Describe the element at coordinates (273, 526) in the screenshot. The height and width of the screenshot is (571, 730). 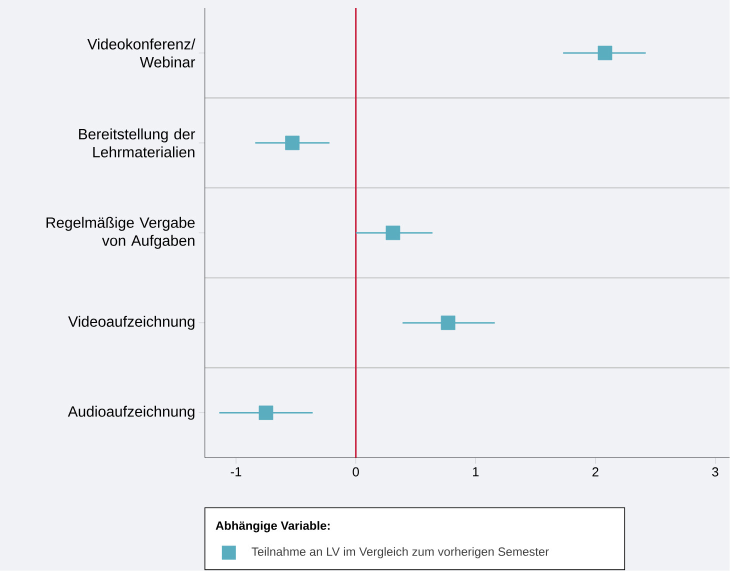
I see `legend-title: Abhängige Variable:` at that location.